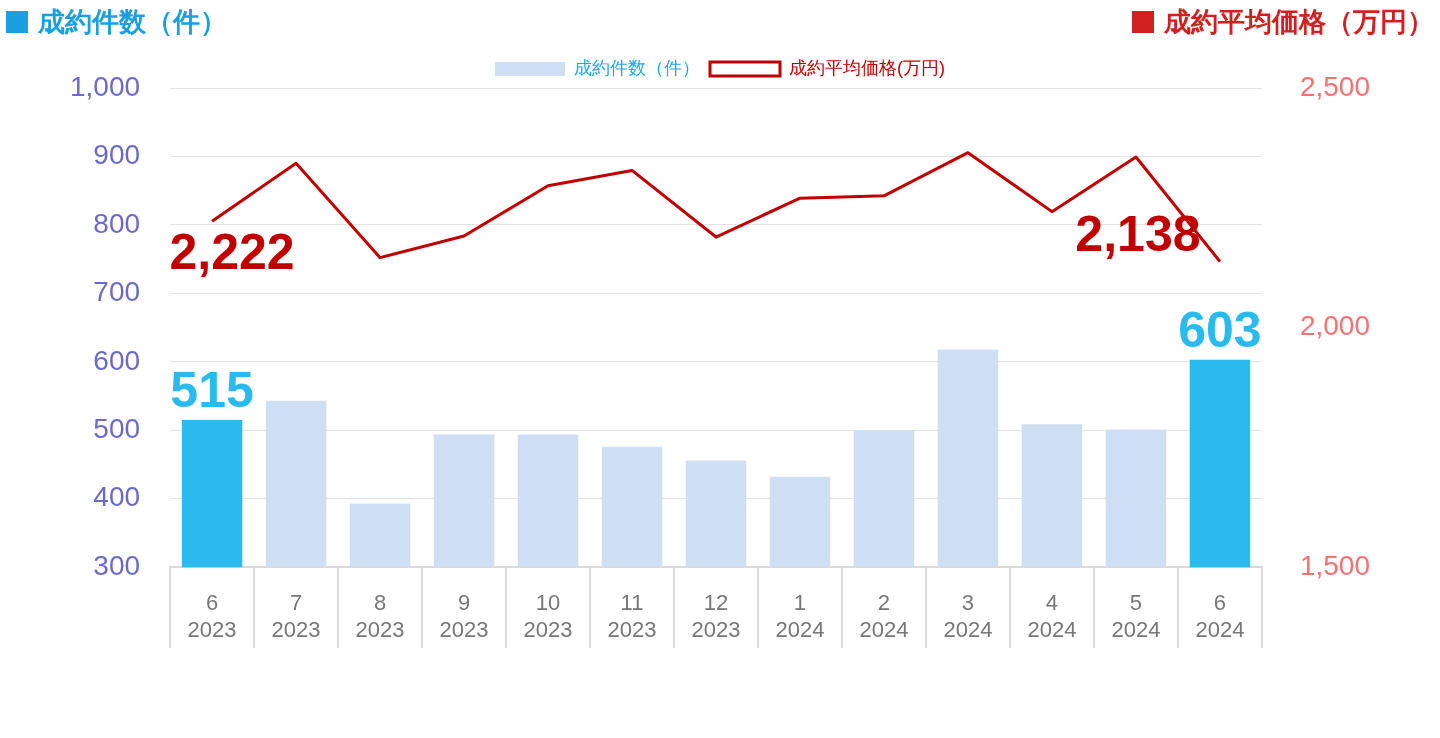 Image resolution: width=1440 pixels, height=738 pixels. What do you see at coordinates (1335, 86) in the screenshot?
I see `y2-tick-label: 2,500` at bounding box center [1335, 86].